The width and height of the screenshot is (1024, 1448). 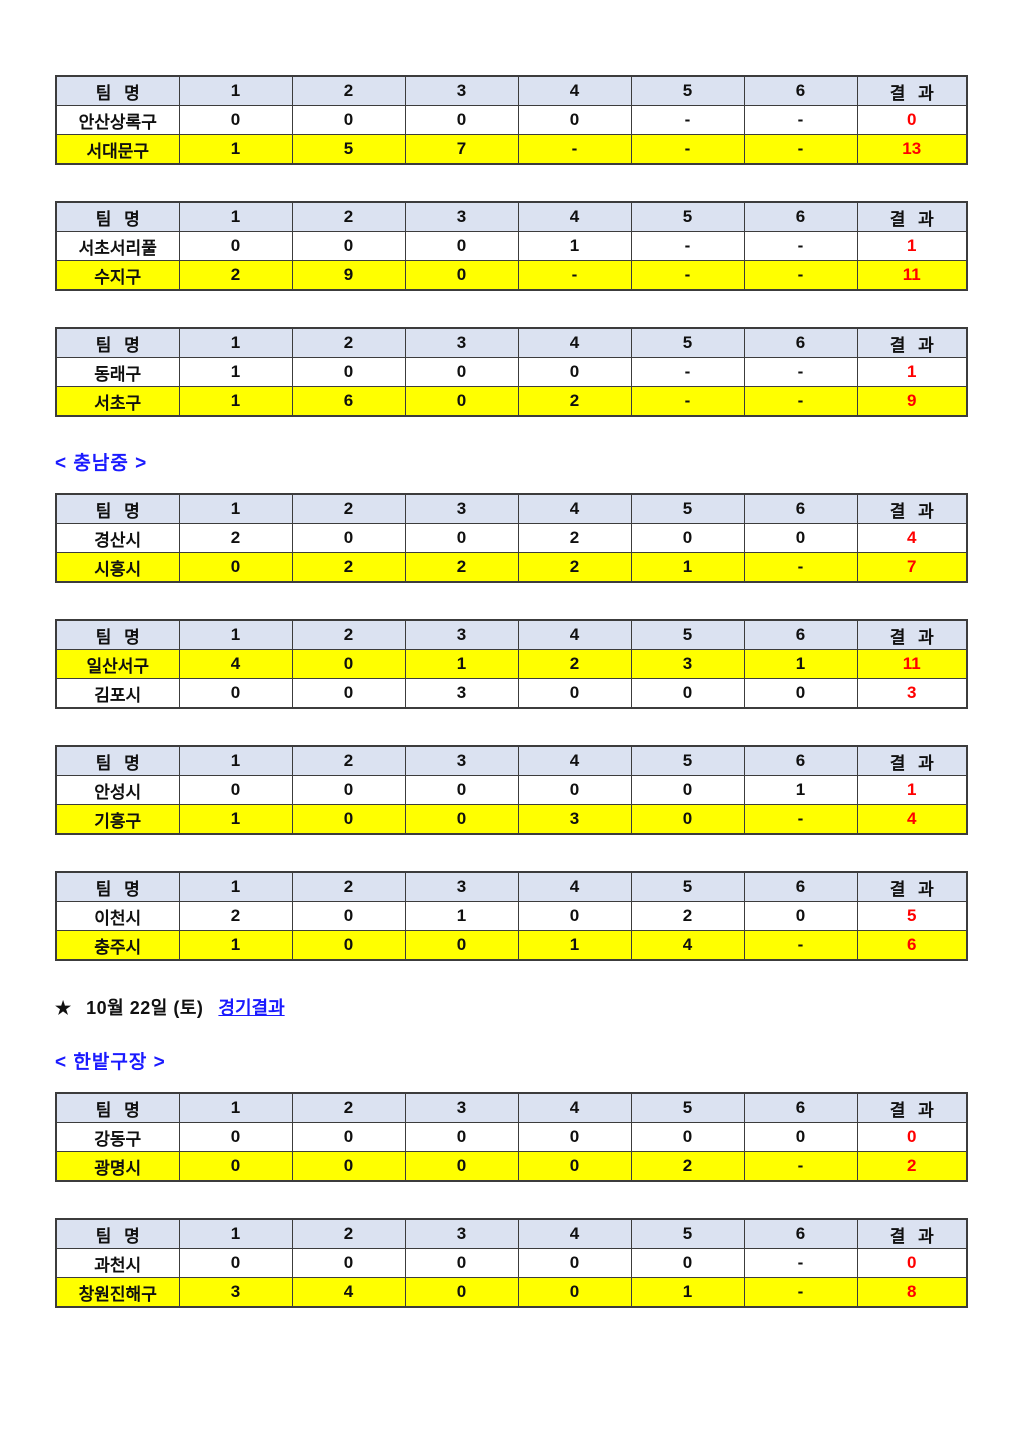 I want to click on result-cell: 4, so click(x=912, y=819).